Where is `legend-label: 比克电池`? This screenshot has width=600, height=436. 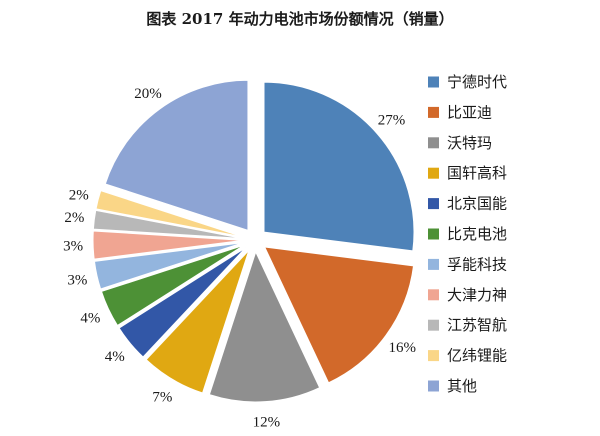
legend-label: 比克电池 is located at coordinates (477, 234).